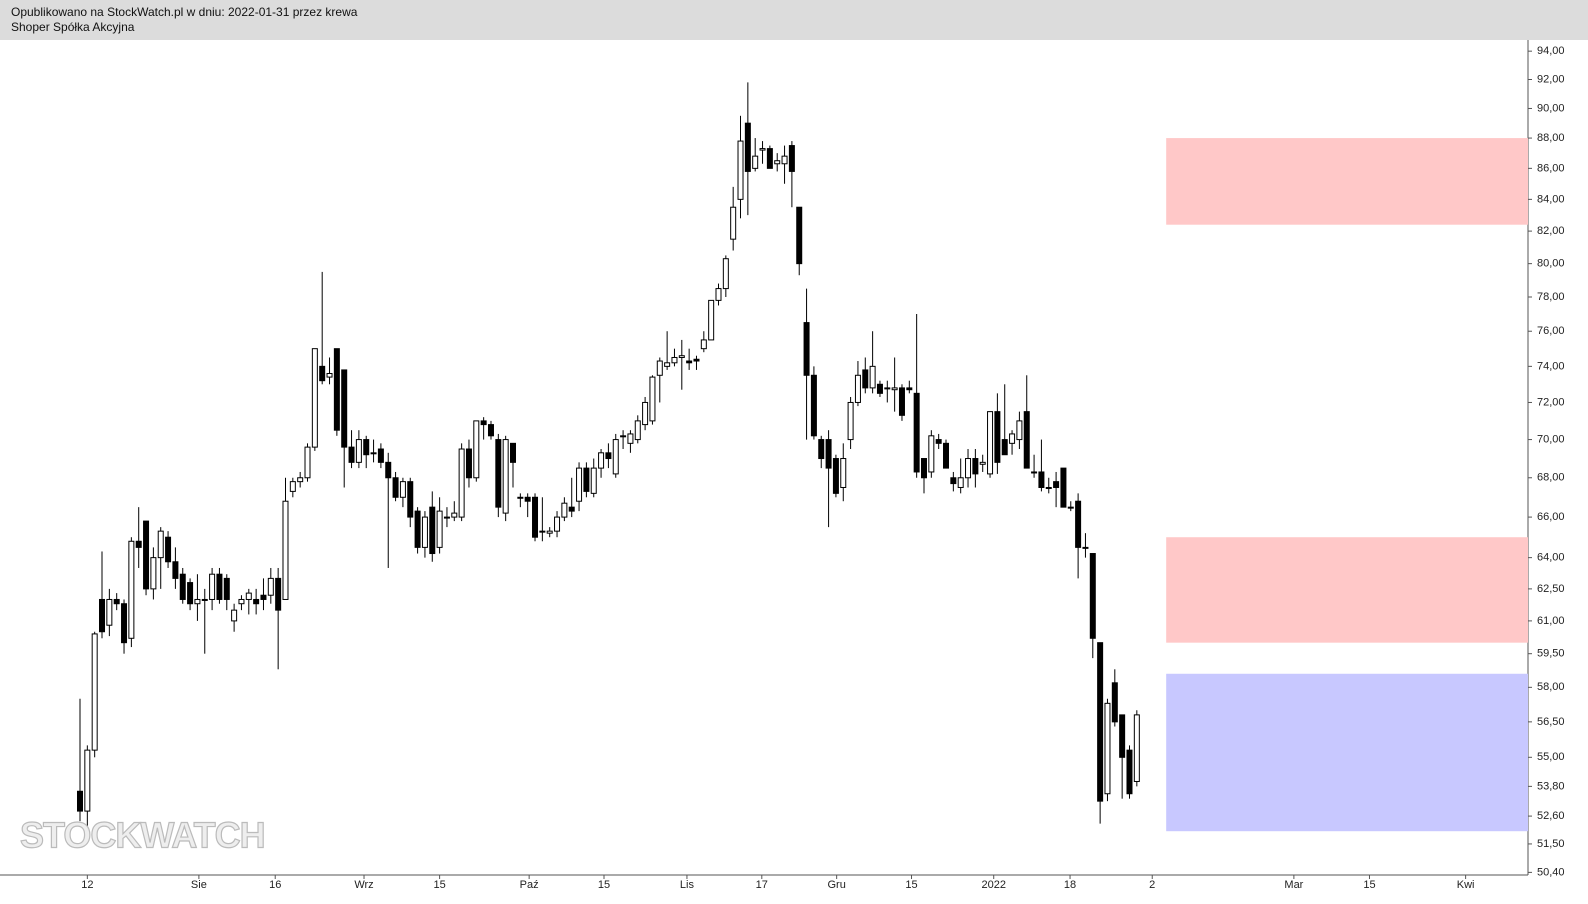  Describe the element at coordinates (1551, 621) in the screenshot. I see `y-tick-label: 61,00` at that location.